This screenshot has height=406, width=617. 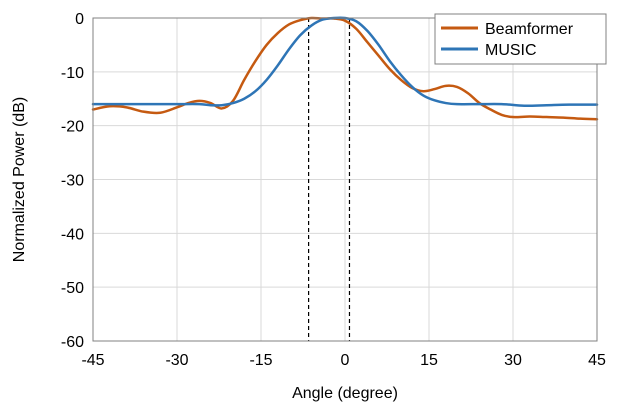 What do you see at coordinates (529, 29) in the screenshot?
I see `legend-label-beamformer: Beamformer` at bounding box center [529, 29].